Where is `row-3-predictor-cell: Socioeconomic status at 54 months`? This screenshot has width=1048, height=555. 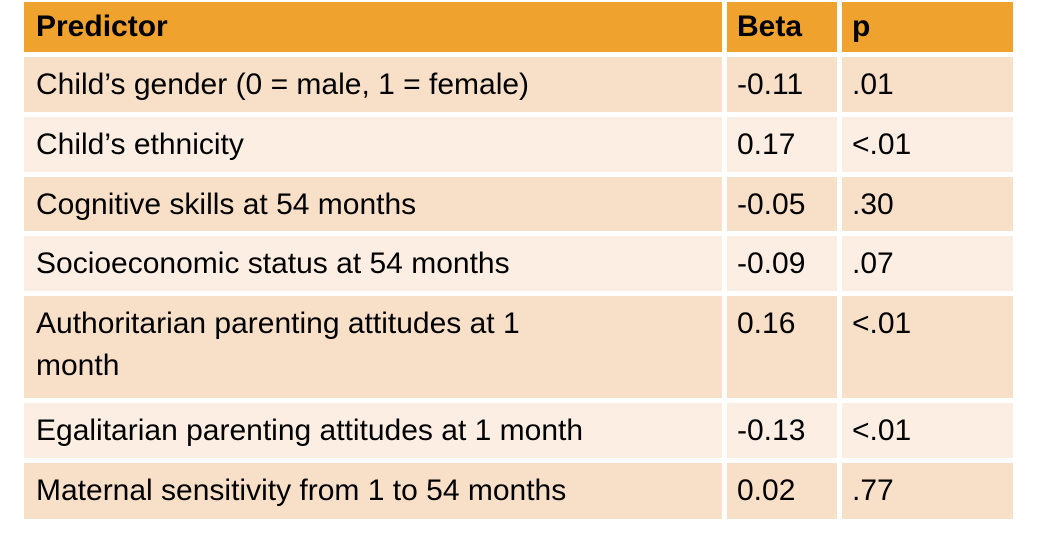
row-3-predictor-cell: Socioeconomic status at 54 months is located at coordinates (373, 263).